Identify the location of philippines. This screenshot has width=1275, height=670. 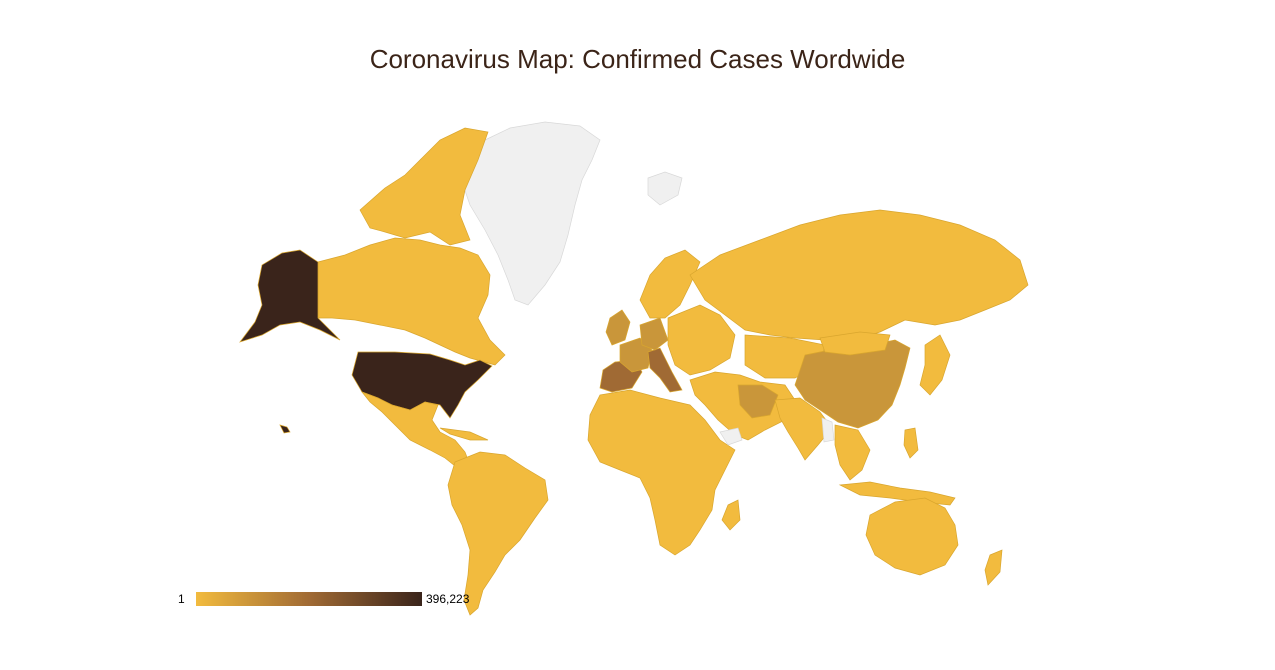
(911, 443).